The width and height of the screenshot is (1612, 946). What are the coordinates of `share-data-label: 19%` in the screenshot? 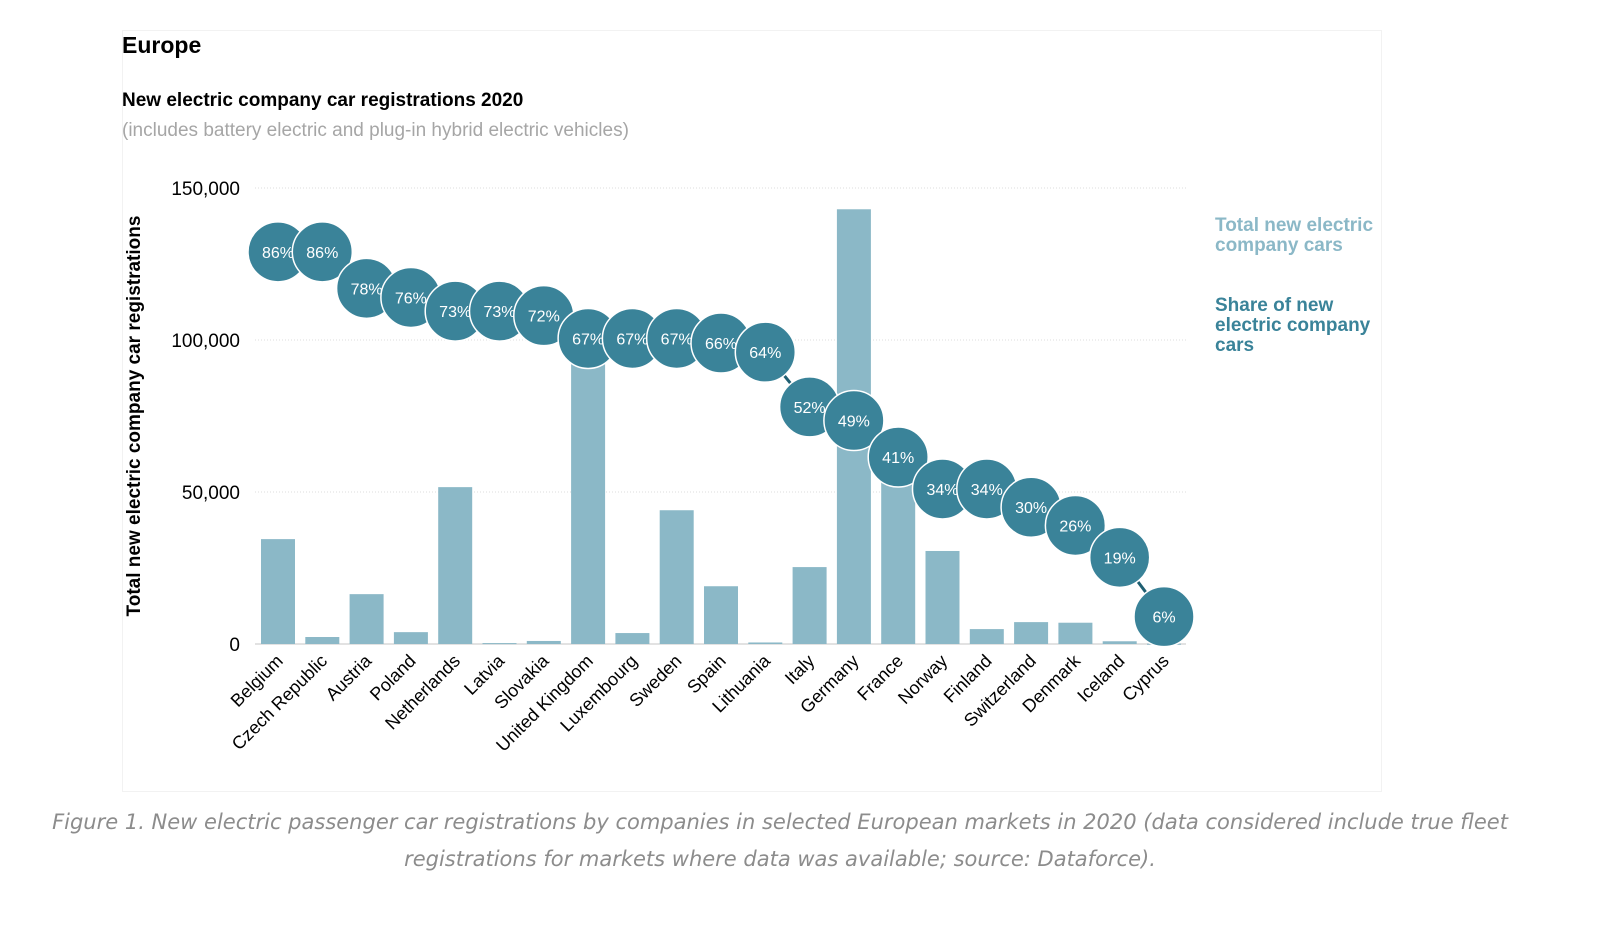 It's located at (1120, 558).